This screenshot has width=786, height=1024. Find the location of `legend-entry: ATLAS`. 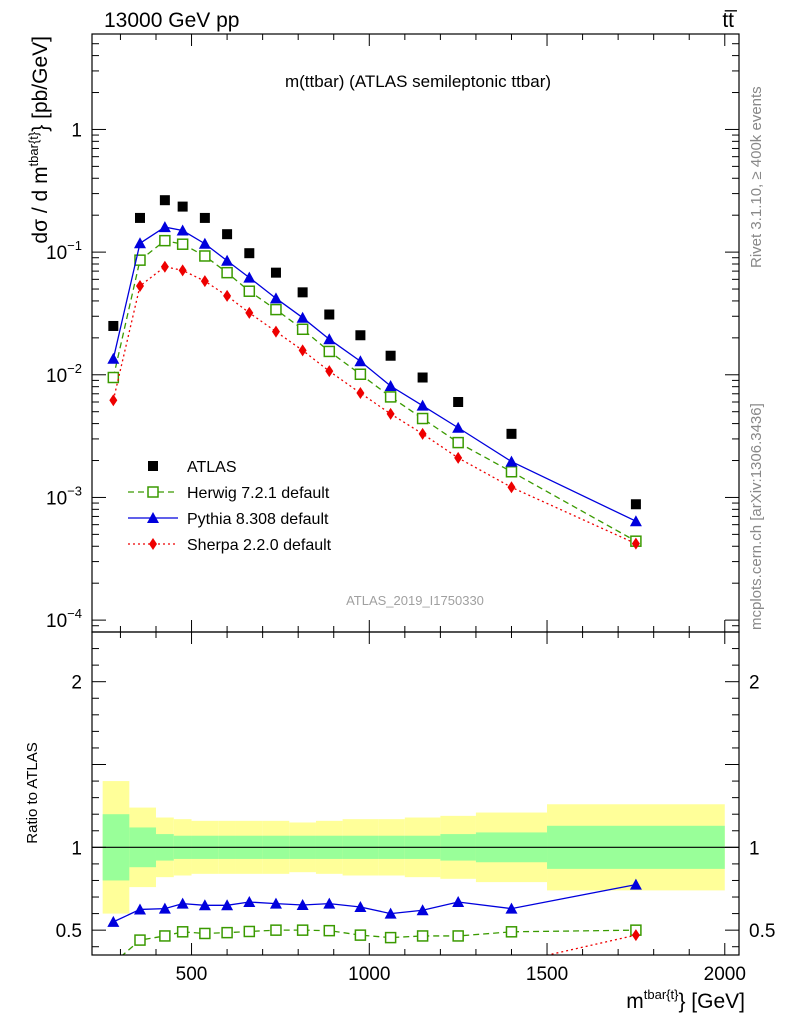

legend-entry: ATLAS is located at coordinates (192, 467).